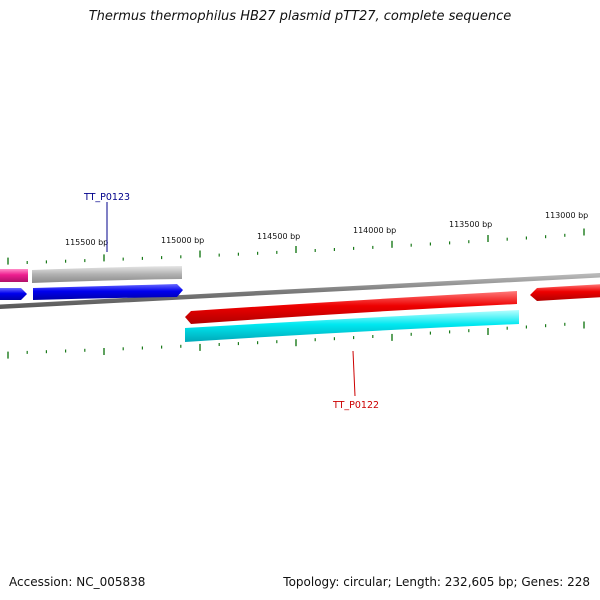 The image size is (600, 600). I want to click on scale-label-114500: 114500 bp, so click(278, 236).